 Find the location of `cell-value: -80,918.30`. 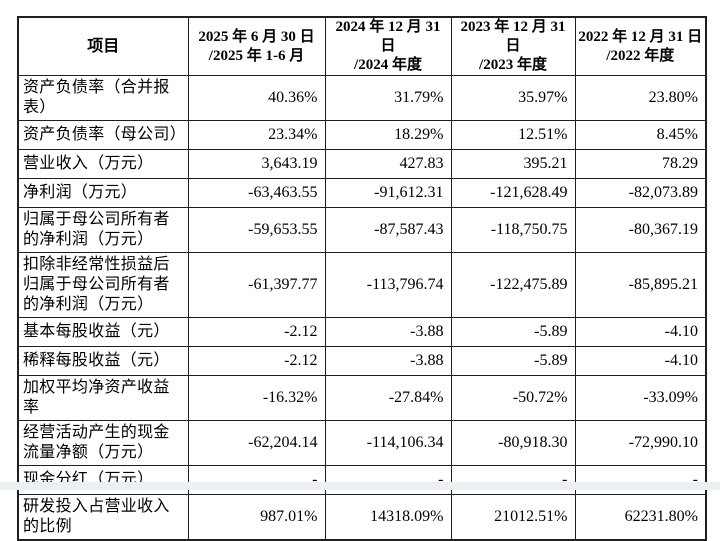

cell-value: -80,918.30 is located at coordinates (513, 443).